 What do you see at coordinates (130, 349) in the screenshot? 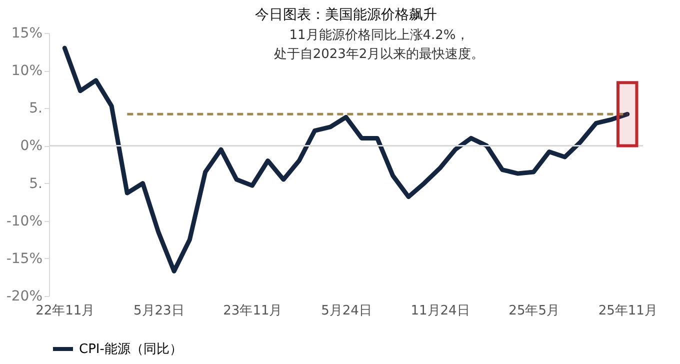
I see `legend-label: CPI-能源（同比）` at bounding box center [130, 349].